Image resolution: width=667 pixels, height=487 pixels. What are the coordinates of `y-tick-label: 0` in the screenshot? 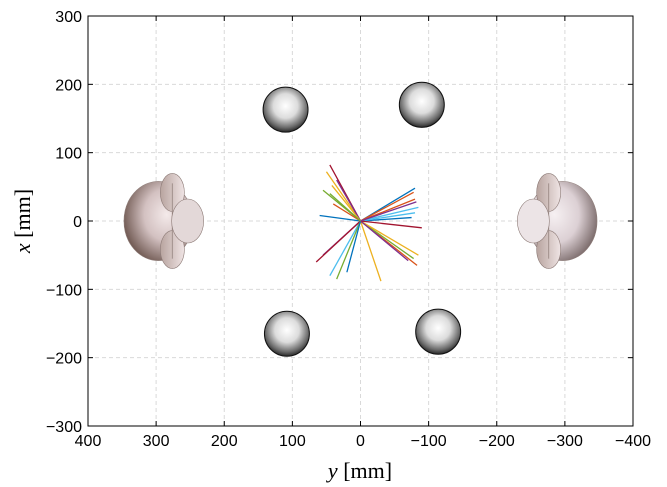 It's located at (77, 222).